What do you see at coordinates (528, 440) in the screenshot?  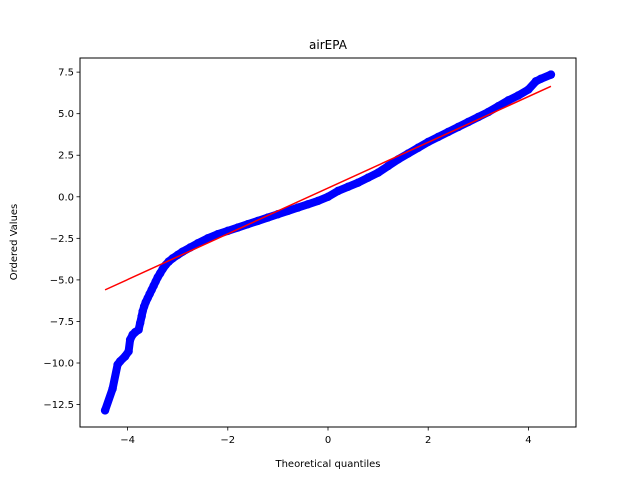 I see `x-tick-label: 4` at bounding box center [528, 440].